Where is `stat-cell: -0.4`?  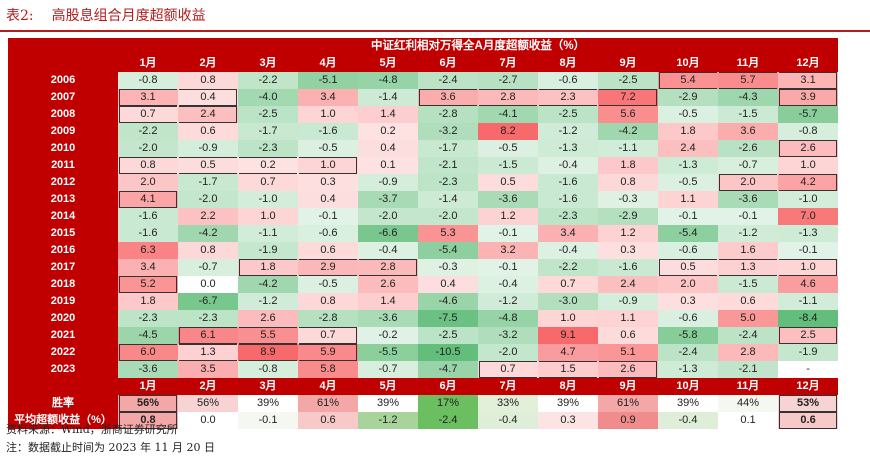 stat-cell: -0.4 is located at coordinates (508, 420).